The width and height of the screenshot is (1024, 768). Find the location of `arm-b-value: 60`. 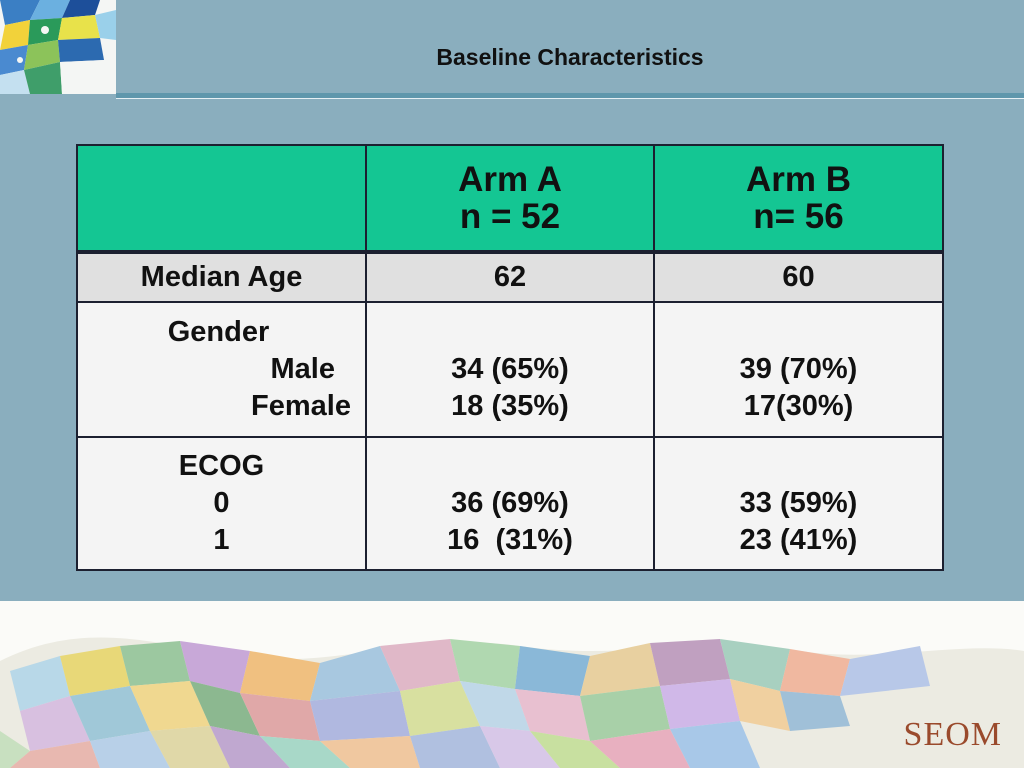

arm-b-value: 60 is located at coordinates (798, 277).